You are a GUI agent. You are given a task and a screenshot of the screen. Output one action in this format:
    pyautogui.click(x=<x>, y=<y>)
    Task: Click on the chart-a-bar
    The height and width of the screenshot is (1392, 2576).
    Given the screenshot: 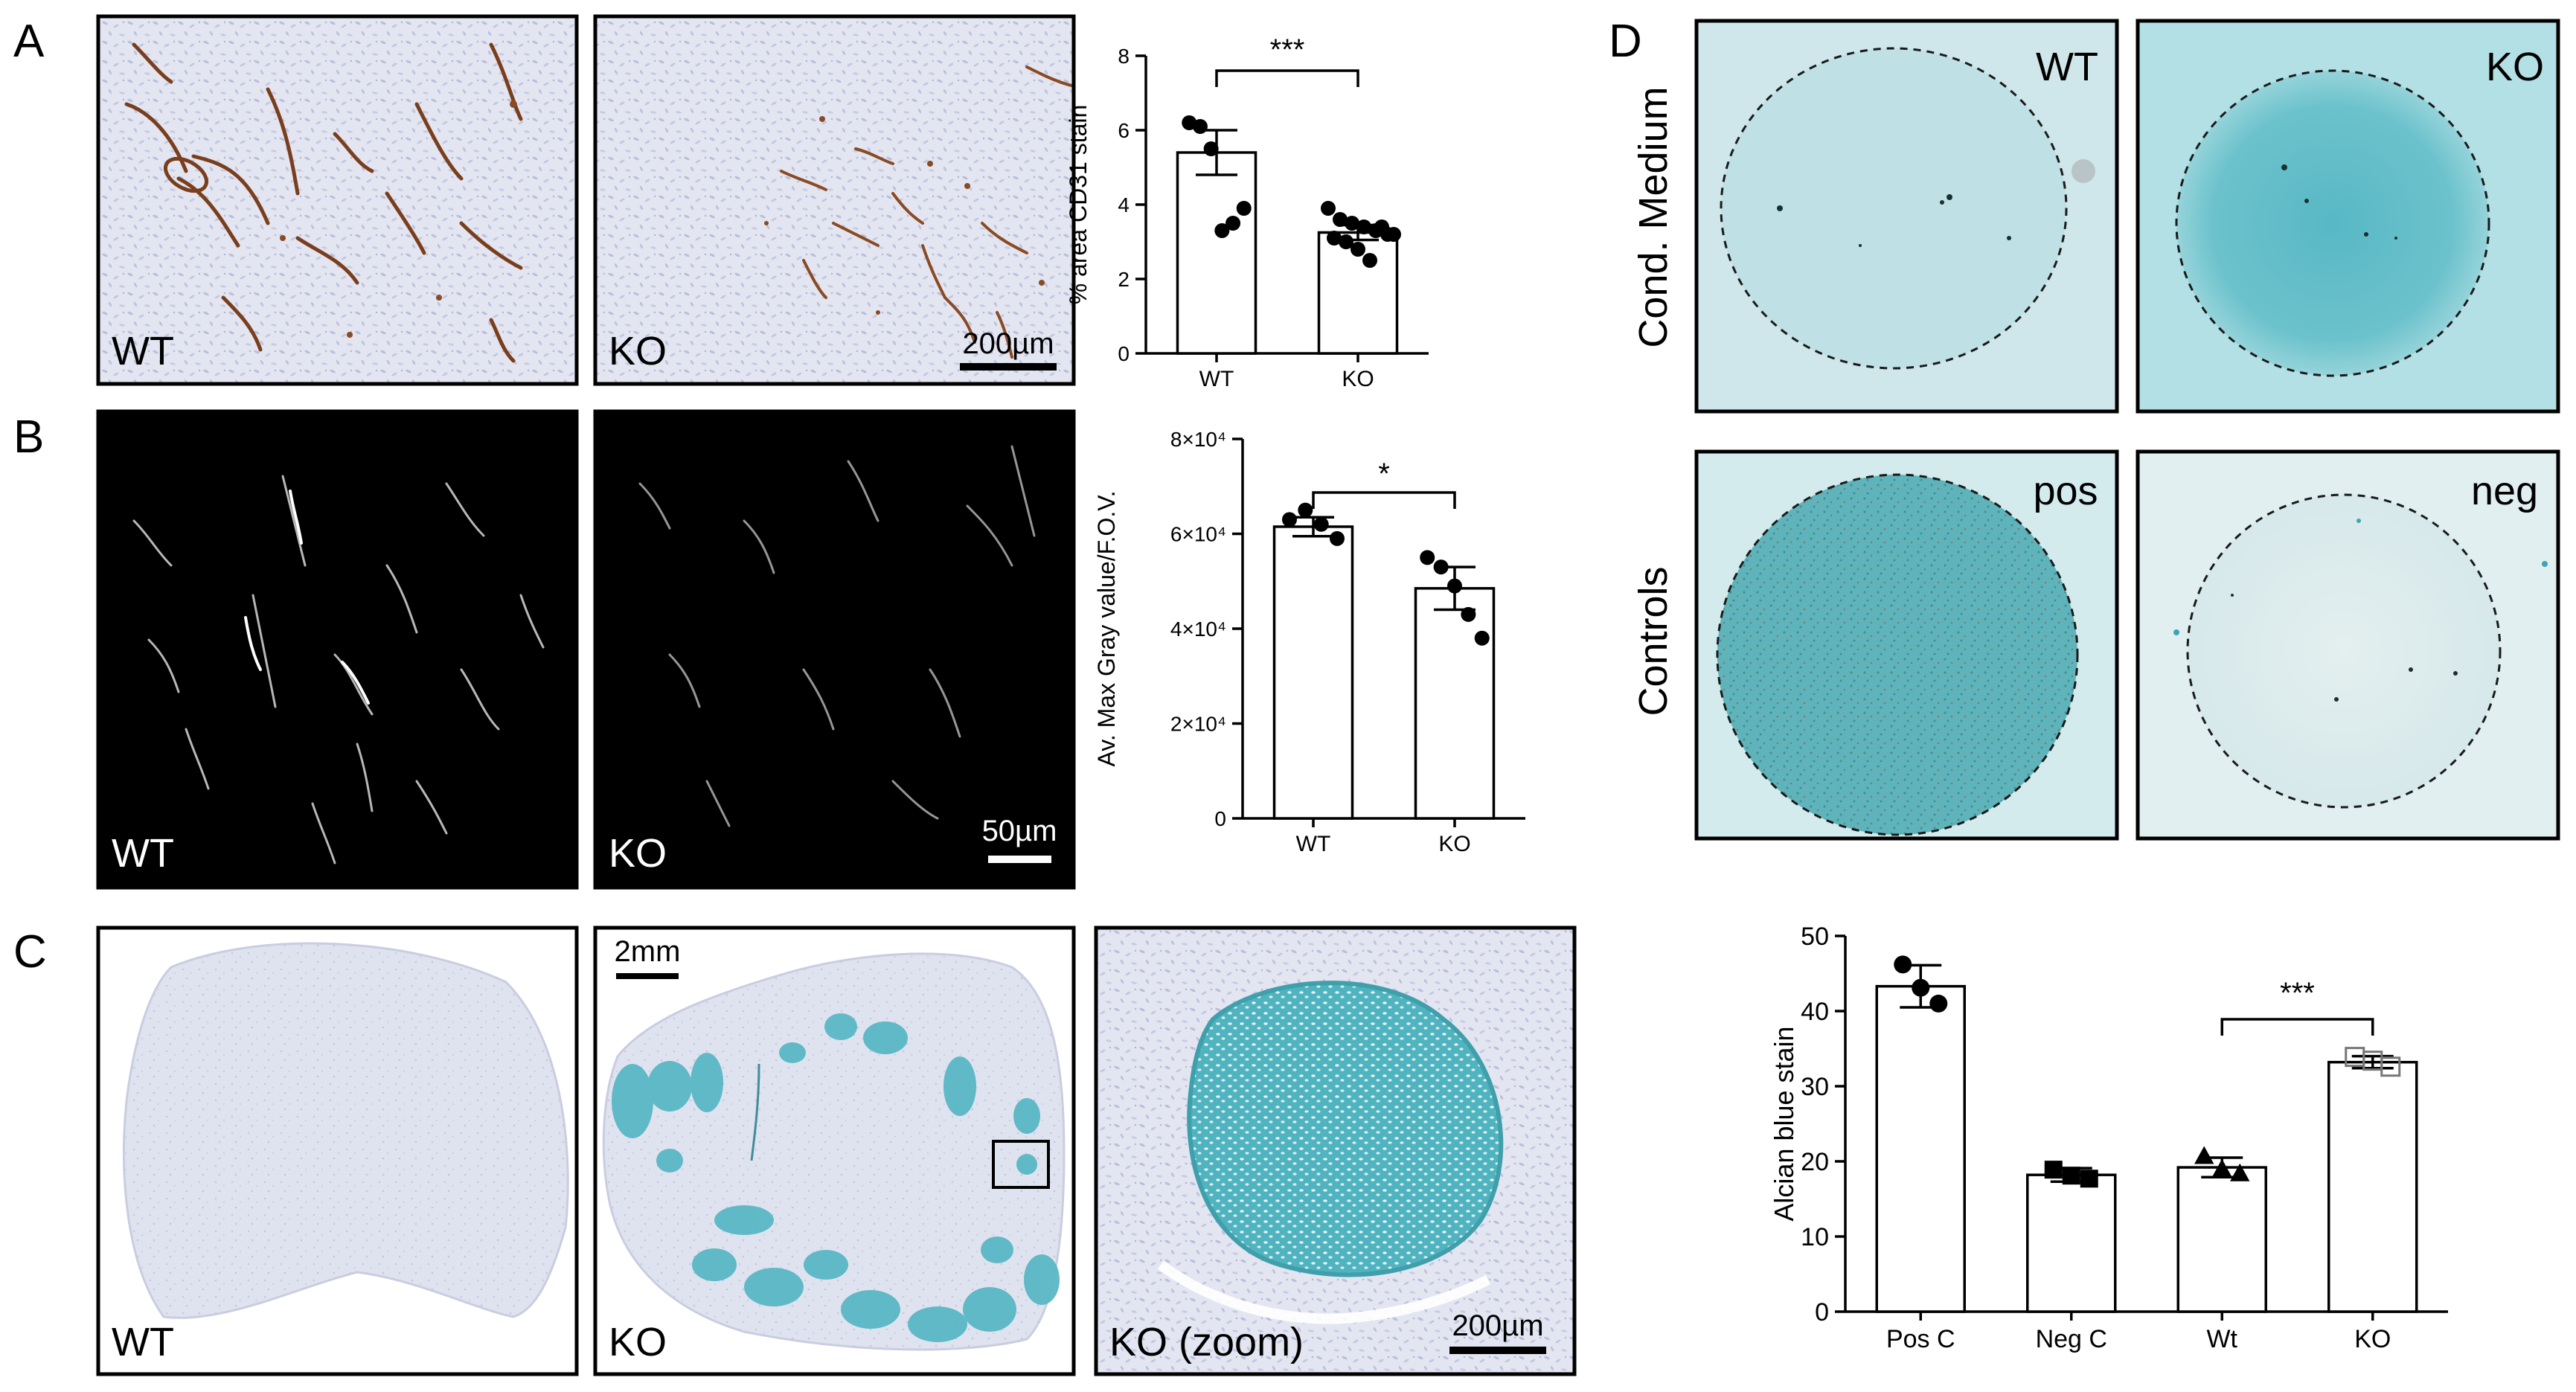 What is the action you would take?
    pyautogui.click(x=1216, y=253)
    